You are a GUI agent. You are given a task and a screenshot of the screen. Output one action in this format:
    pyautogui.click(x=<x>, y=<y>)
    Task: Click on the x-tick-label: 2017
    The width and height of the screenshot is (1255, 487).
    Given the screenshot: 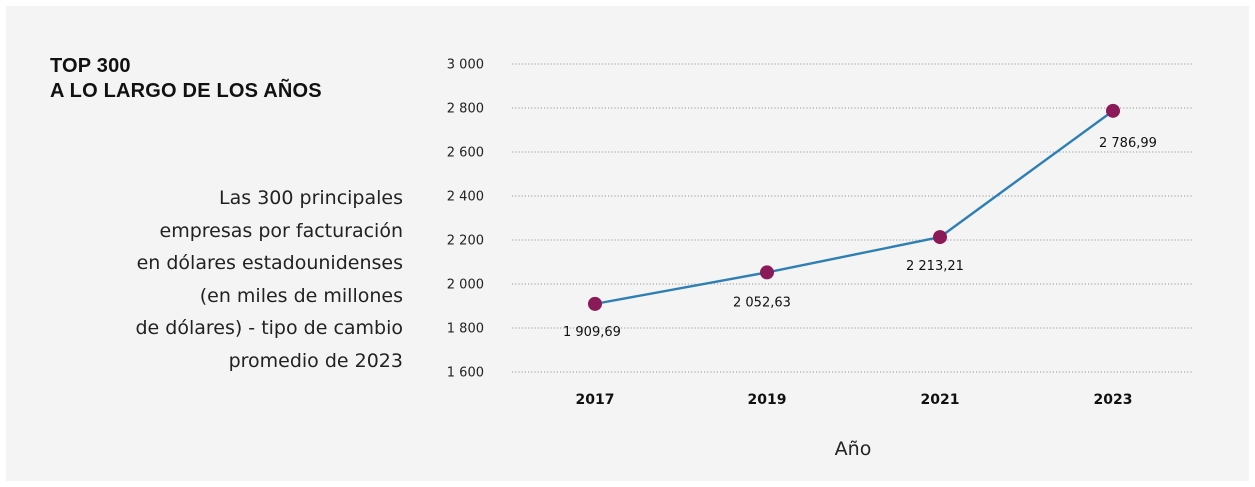 What is the action you would take?
    pyautogui.click(x=595, y=400)
    